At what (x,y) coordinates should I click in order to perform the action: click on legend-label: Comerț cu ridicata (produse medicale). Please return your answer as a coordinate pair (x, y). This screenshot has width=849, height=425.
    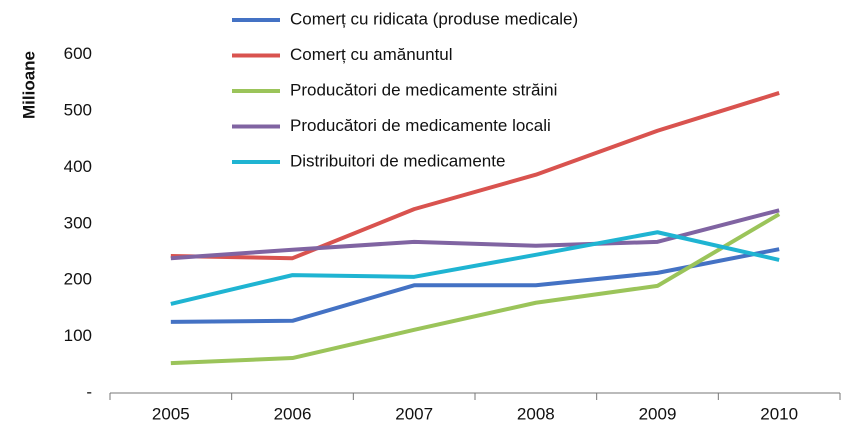
    Looking at the image, I should click on (434, 18).